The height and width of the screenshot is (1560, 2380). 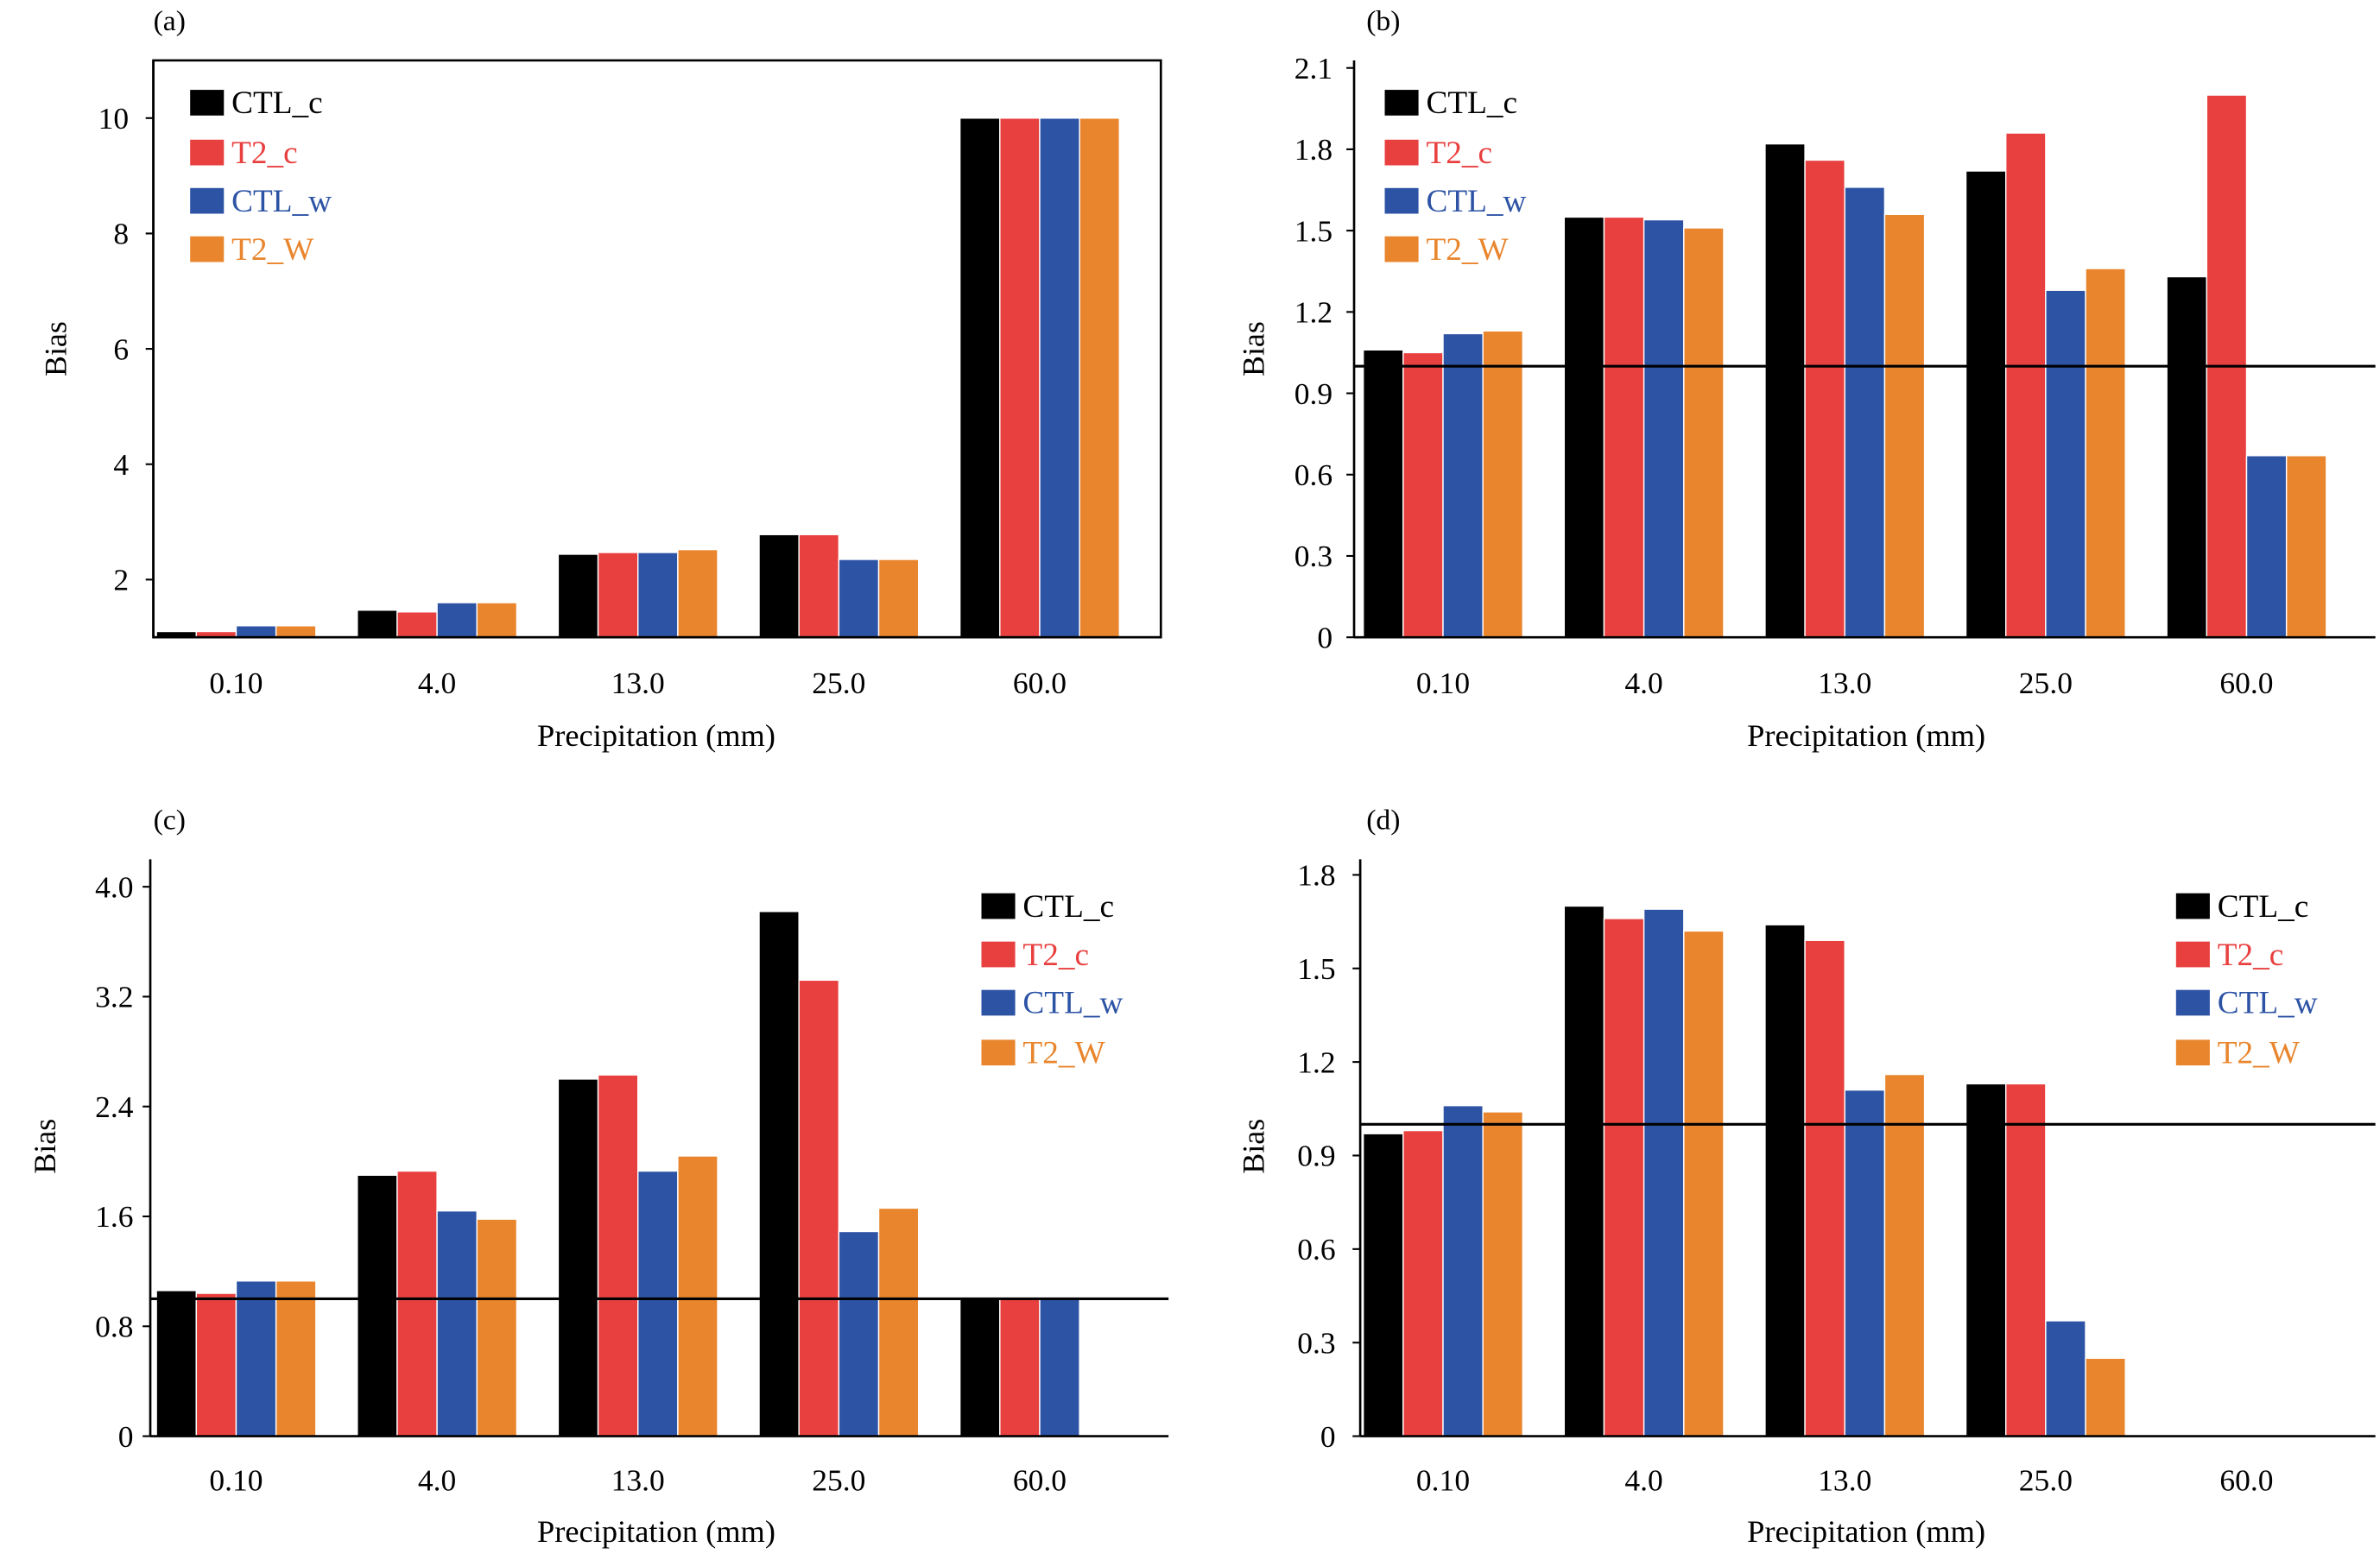 What do you see at coordinates (1316, 876) in the screenshot?
I see `y-tick-label: 1.8` at bounding box center [1316, 876].